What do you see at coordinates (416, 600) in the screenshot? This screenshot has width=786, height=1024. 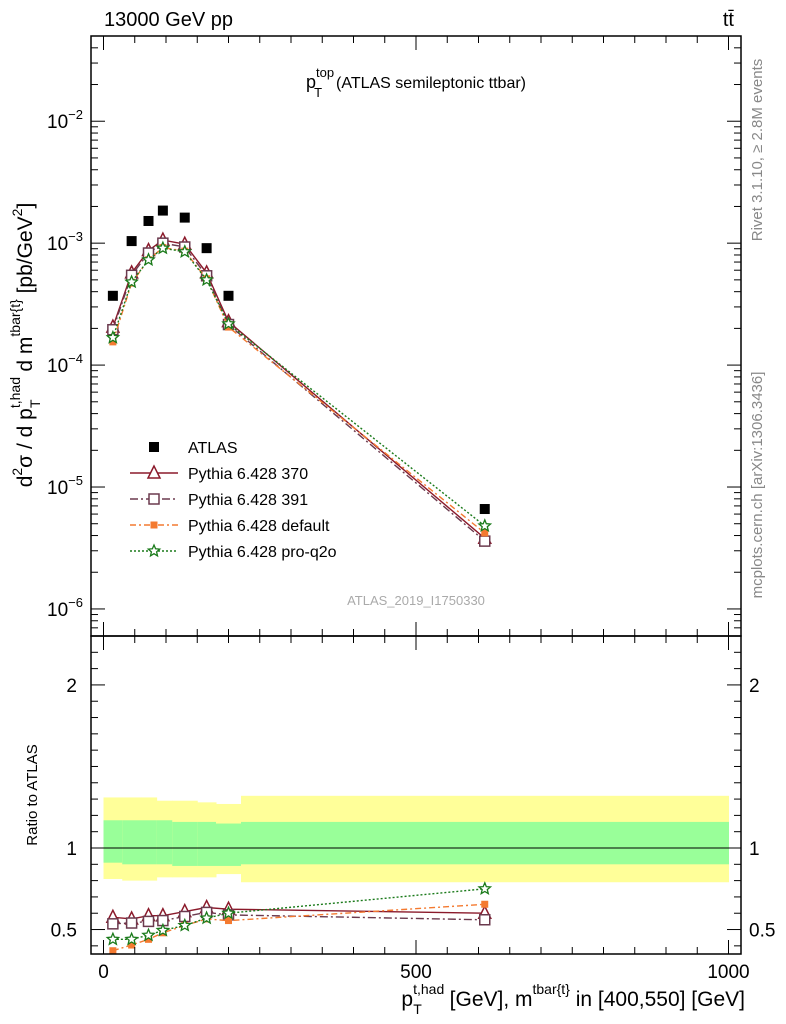 I see `watermark: ATLAS_2019_I1750330` at bounding box center [416, 600].